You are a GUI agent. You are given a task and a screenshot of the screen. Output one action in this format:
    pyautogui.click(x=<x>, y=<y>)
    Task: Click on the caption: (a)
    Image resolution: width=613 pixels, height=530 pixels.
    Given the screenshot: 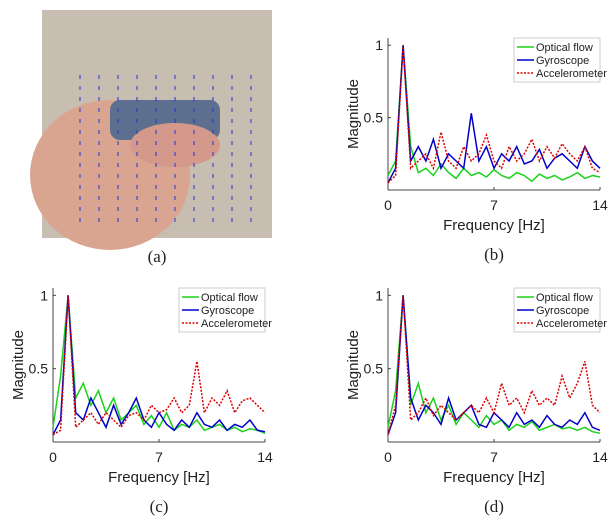 What is the action you would take?
    pyautogui.click(x=157, y=256)
    